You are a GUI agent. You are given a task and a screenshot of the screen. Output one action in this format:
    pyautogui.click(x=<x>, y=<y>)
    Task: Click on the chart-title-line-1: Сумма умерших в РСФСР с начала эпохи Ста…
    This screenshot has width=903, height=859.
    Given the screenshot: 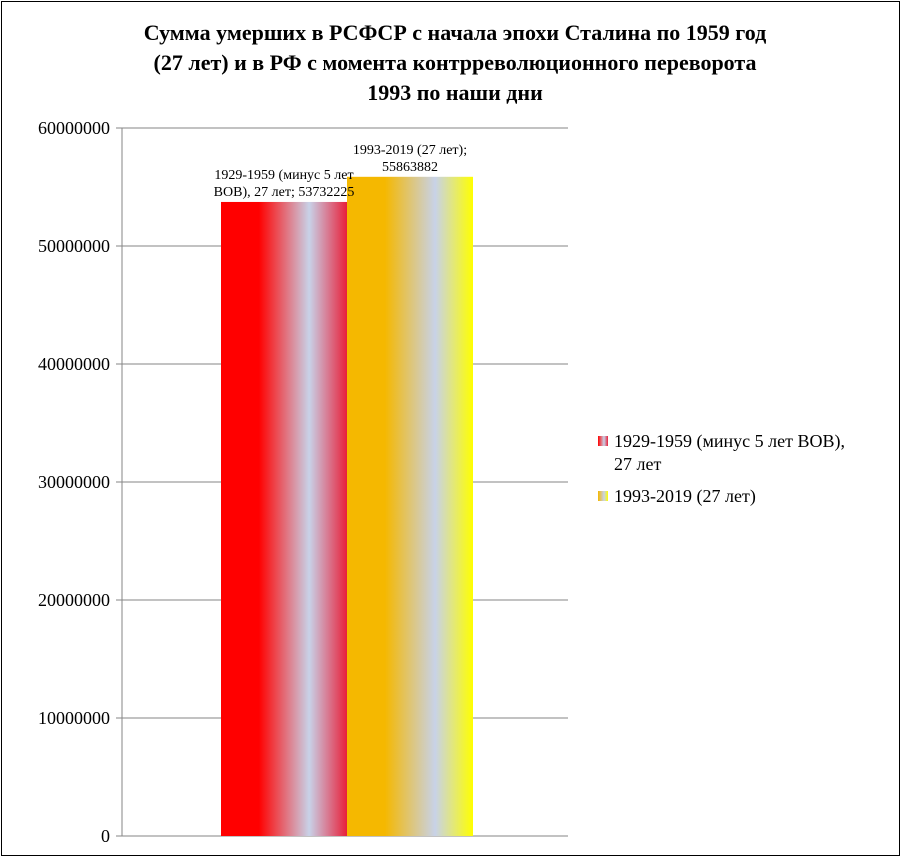 What is the action you would take?
    pyautogui.click(x=455, y=32)
    